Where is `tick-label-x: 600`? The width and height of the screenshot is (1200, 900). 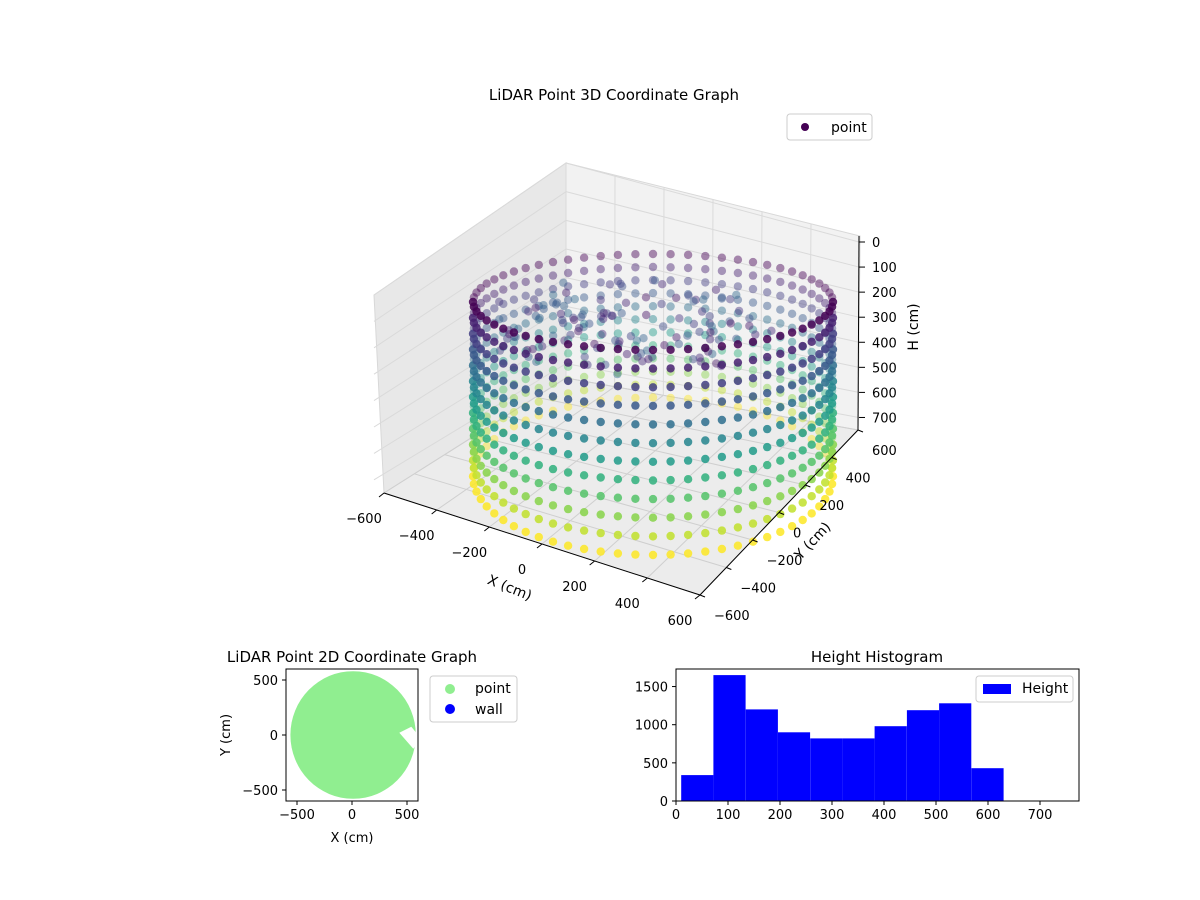 tick-label-x: 600 is located at coordinates (680, 621).